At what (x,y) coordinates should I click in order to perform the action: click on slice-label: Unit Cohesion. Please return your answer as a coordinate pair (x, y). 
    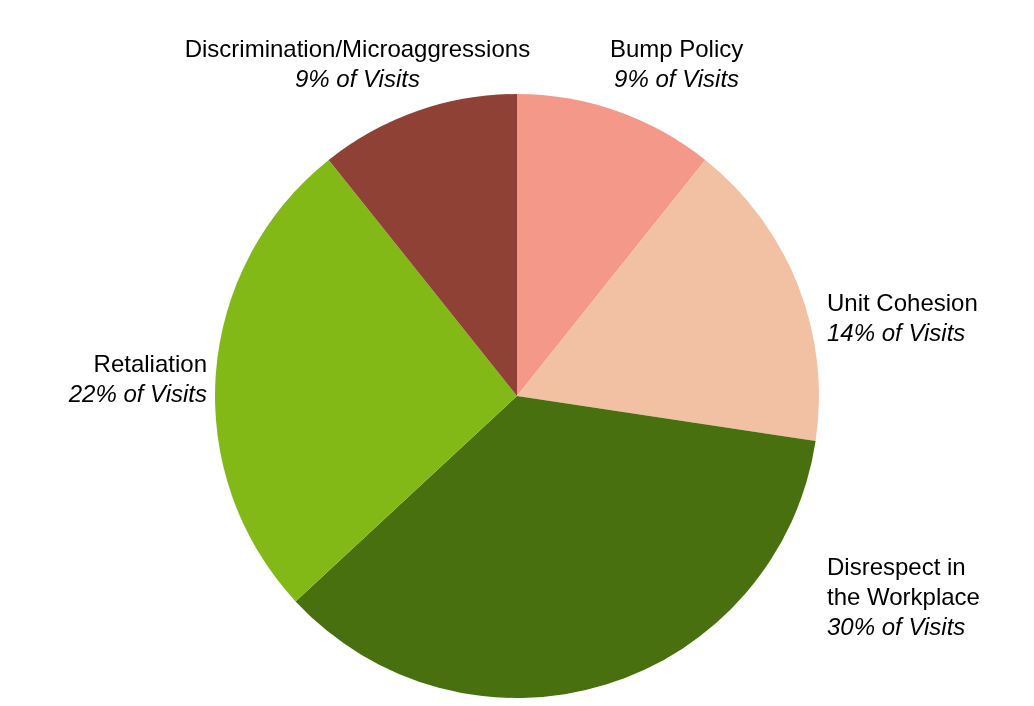
    Looking at the image, I should click on (902, 302).